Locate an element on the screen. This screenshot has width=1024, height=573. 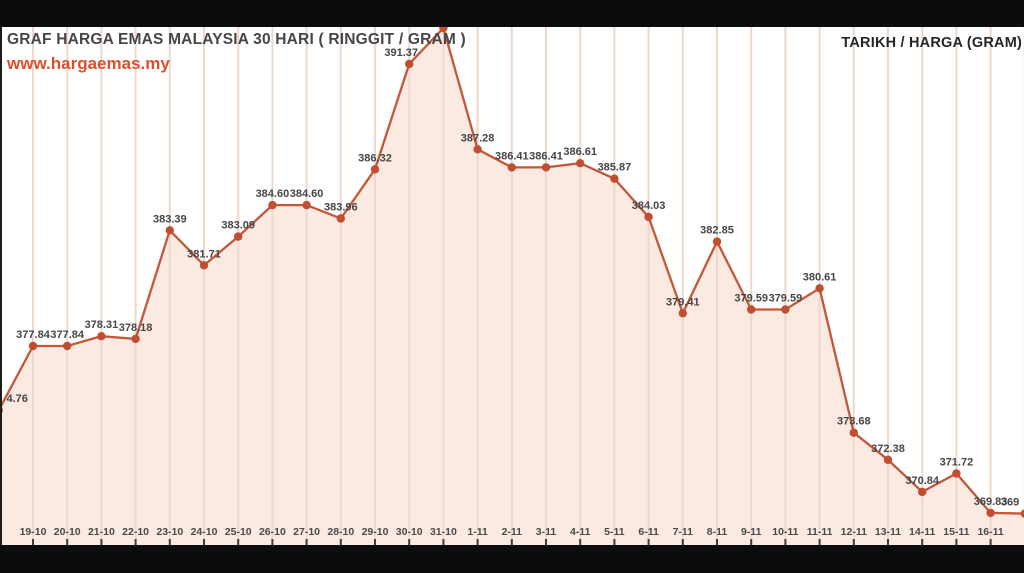
value-label: 386.32 is located at coordinates (375, 158).